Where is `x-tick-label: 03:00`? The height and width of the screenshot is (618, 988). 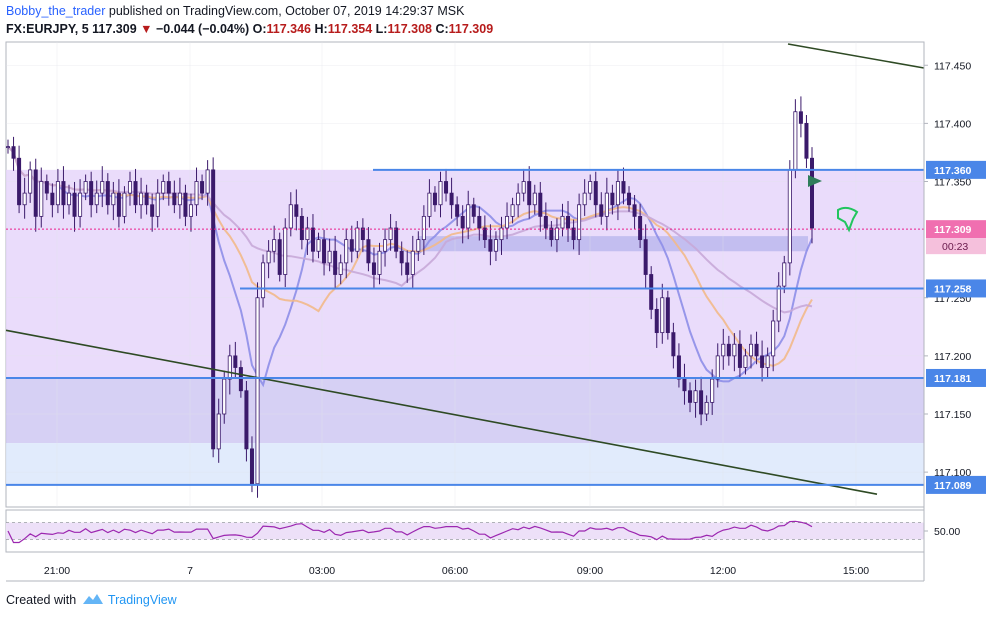 x-tick-label: 03:00 is located at coordinates (322, 571).